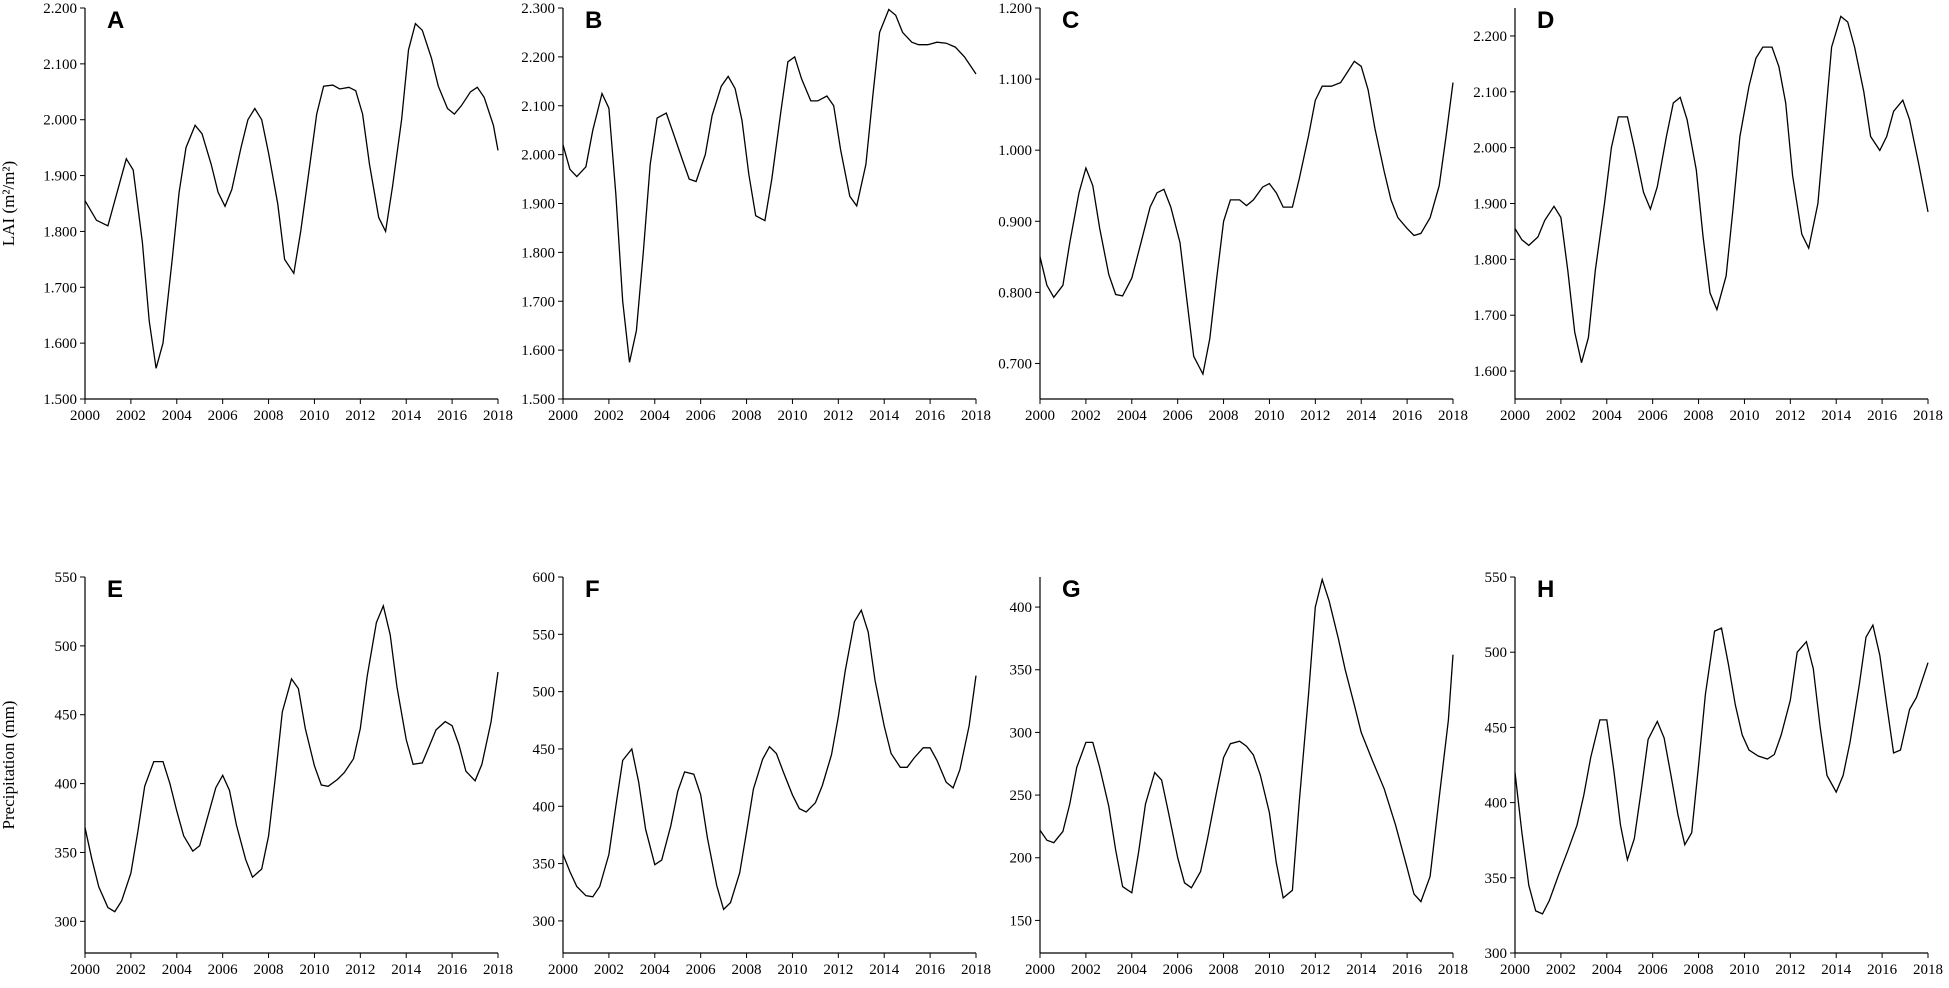 This screenshot has width=1949, height=988. Describe the element at coordinates (1021, 859) in the screenshot. I see `y-tick-label: 200` at that location.